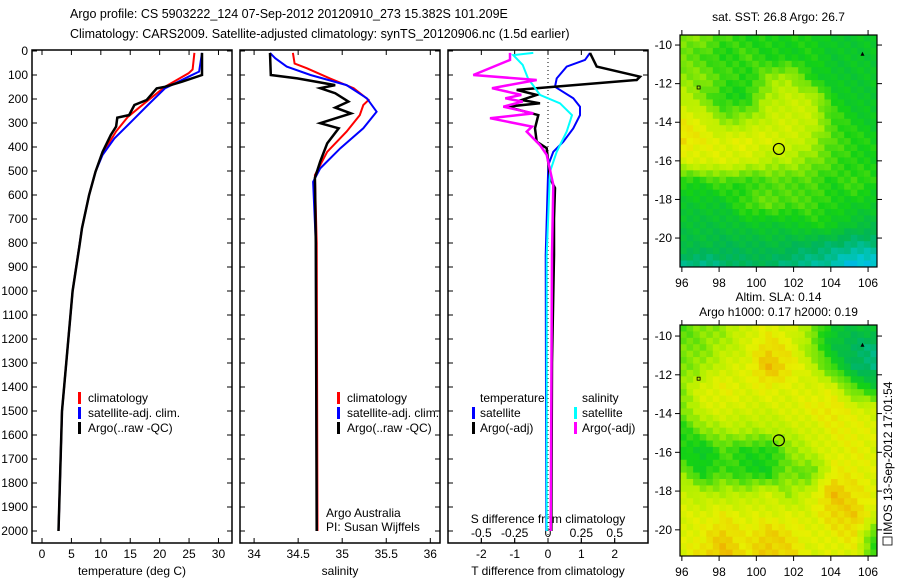  What do you see at coordinates (831, 283) in the screenshot?
I see `map-x-tick-label: 104` at bounding box center [831, 283].